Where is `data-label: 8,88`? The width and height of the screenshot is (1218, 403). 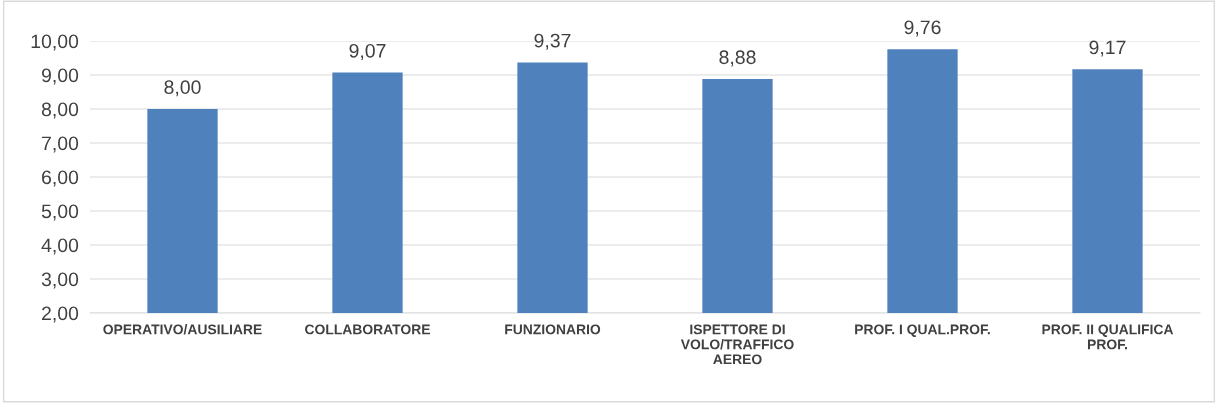 data-label: 8,88 is located at coordinates (737, 58).